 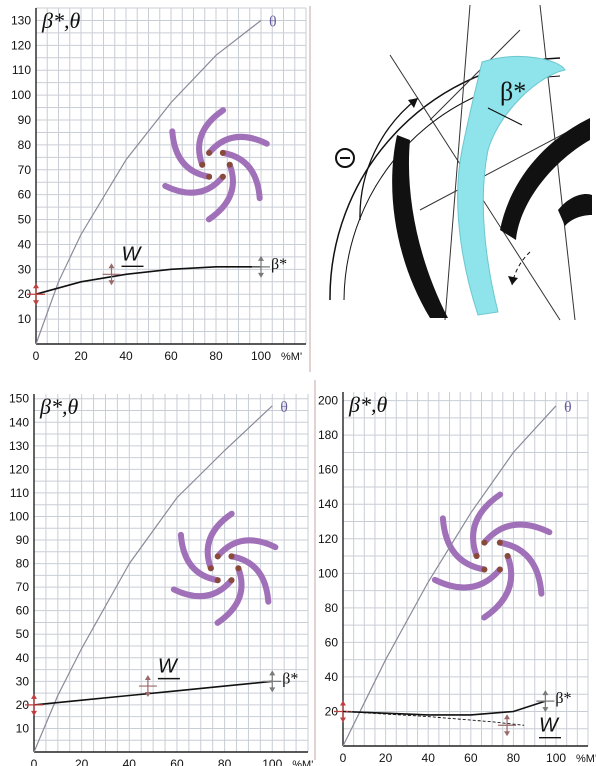 What do you see at coordinates (420, 226) in the screenshot?
I see `vane-black-left` at bounding box center [420, 226].